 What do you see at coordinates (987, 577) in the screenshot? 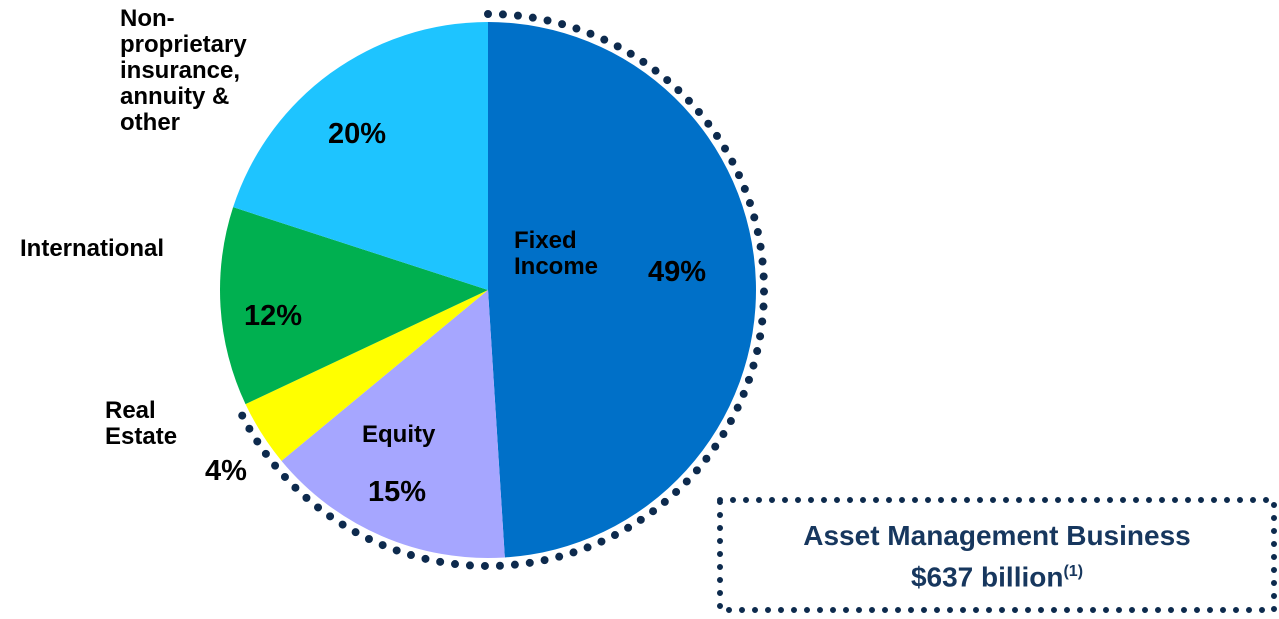
I see `annotation-amount: $637 billion` at bounding box center [987, 577].